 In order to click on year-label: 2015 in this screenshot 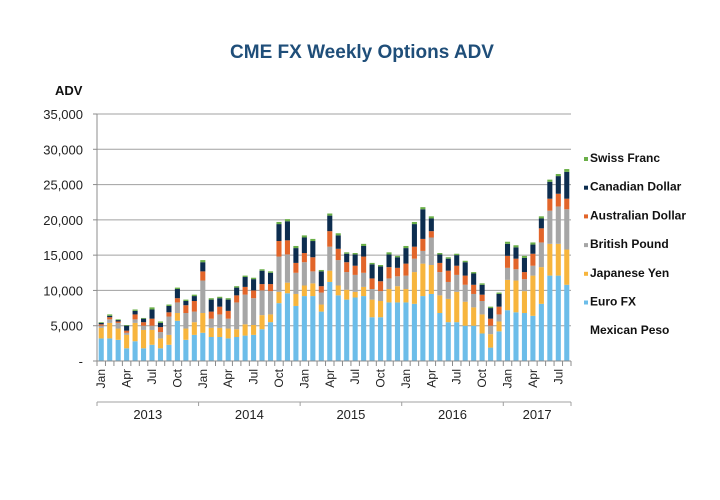, I will do `click(350, 414)`.